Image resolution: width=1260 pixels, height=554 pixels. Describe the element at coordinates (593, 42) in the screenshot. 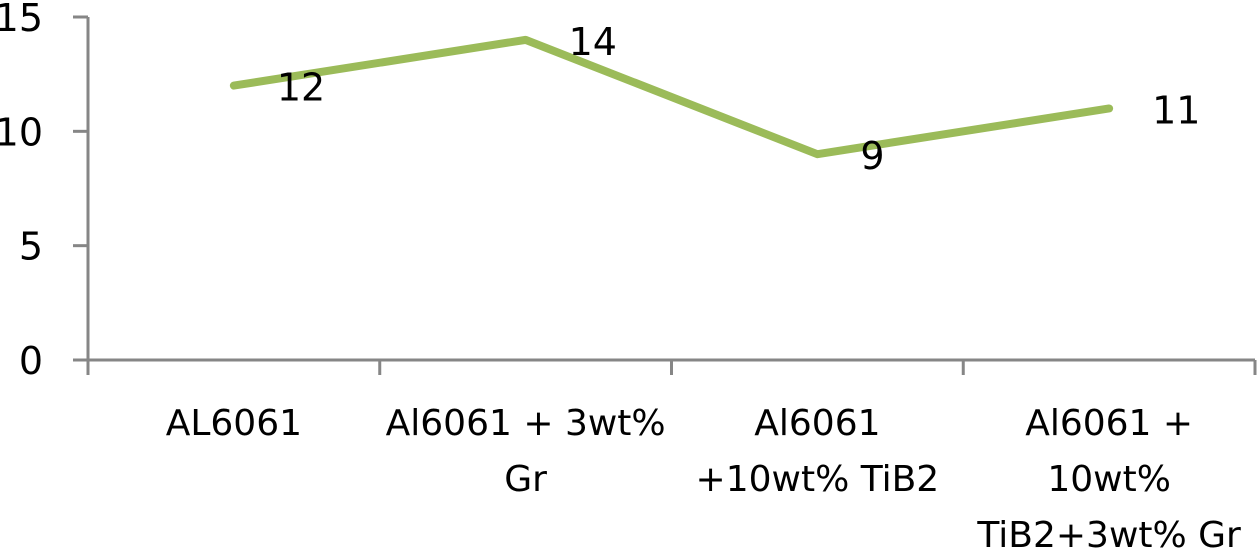

I see `data-label: 14` at that location.